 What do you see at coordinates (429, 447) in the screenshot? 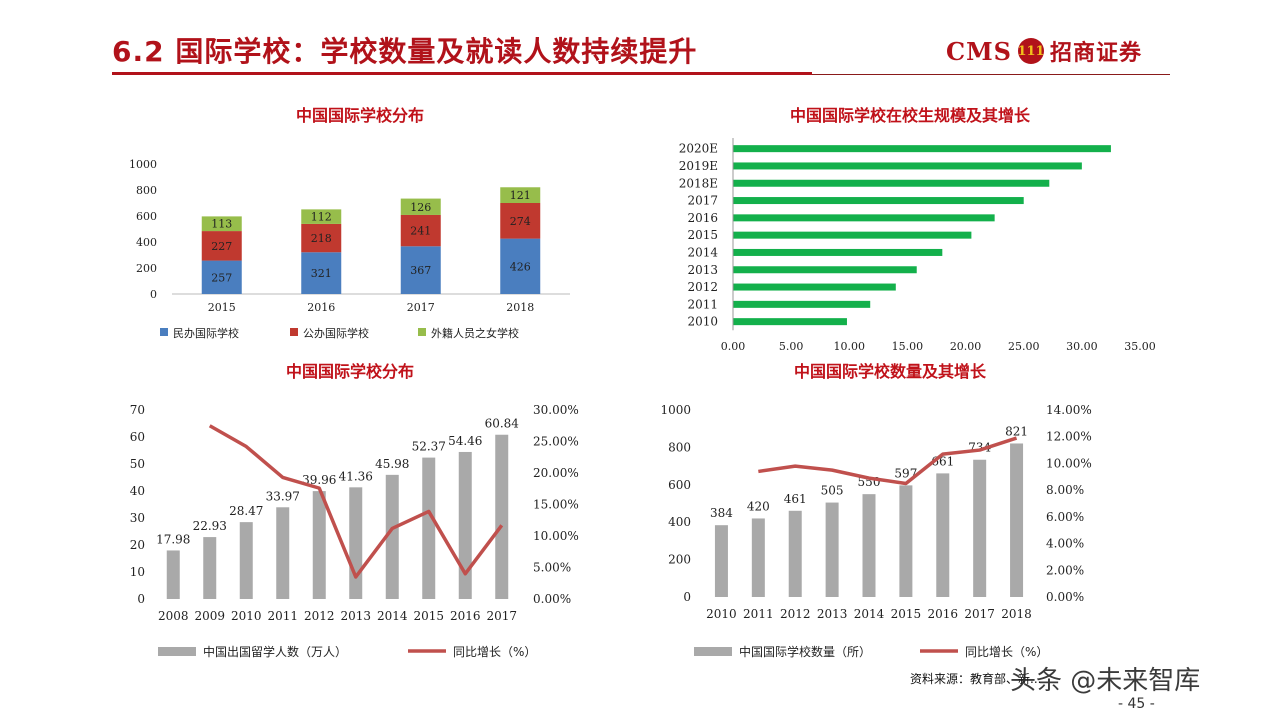
I see `chart3-label-7: 52.37` at bounding box center [429, 447].